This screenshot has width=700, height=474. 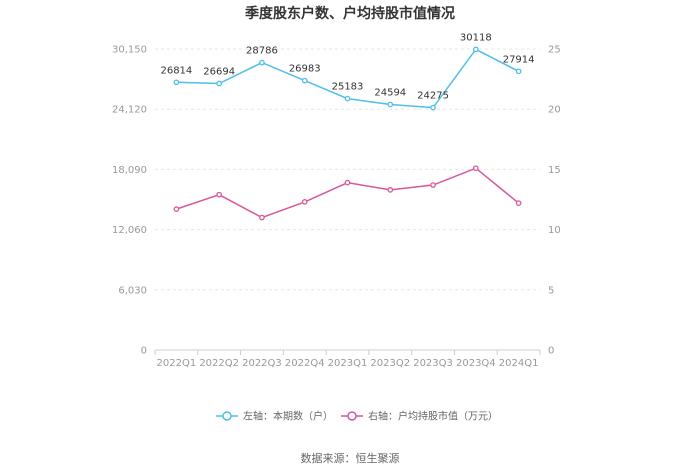 What do you see at coordinates (132, 290) in the screenshot?
I see `left-tick-label: 6,030` at bounding box center [132, 290].